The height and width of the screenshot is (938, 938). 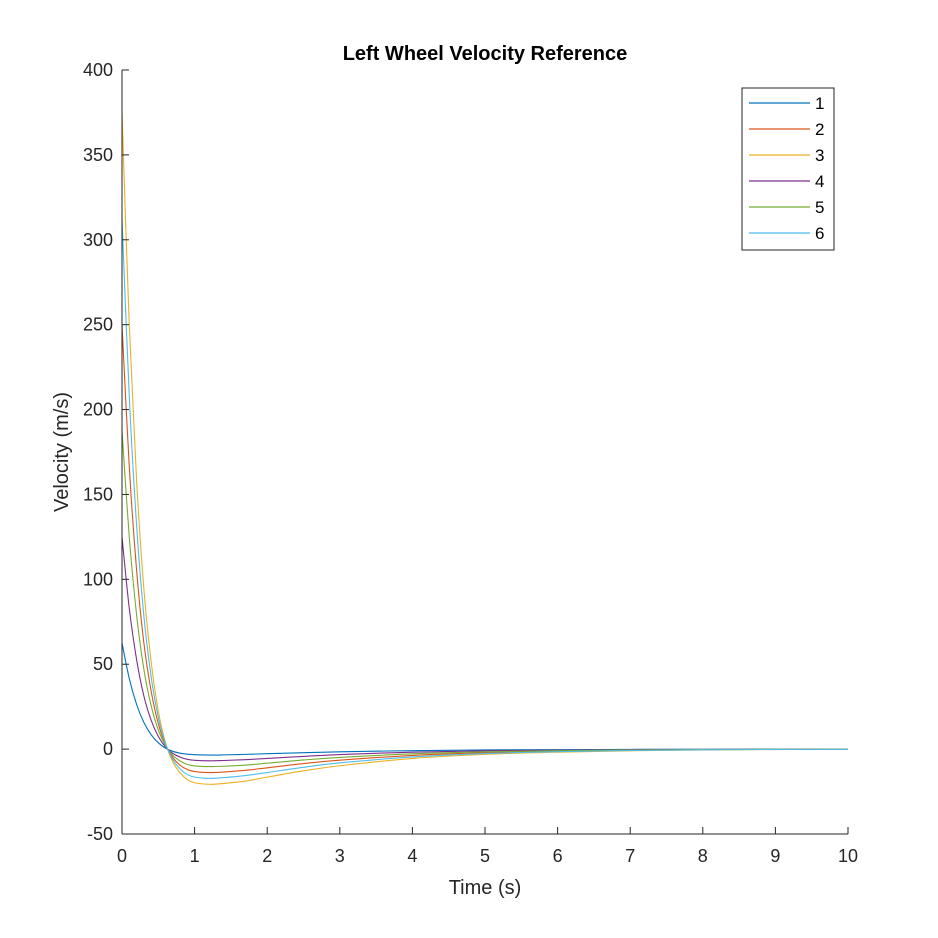 What do you see at coordinates (819, 207) in the screenshot?
I see `legend-label-5: 5` at bounding box center [819, 207].